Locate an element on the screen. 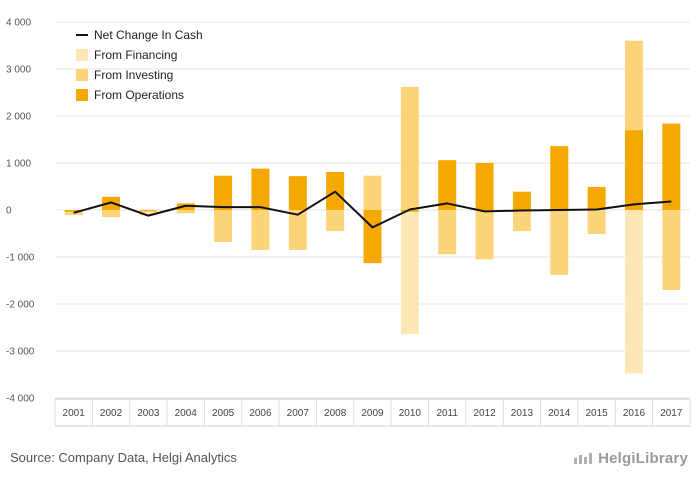 The width and height of the screenshot is (700, 483). brand-logo: HelgiLibrary is located at coordinates (630, 458).